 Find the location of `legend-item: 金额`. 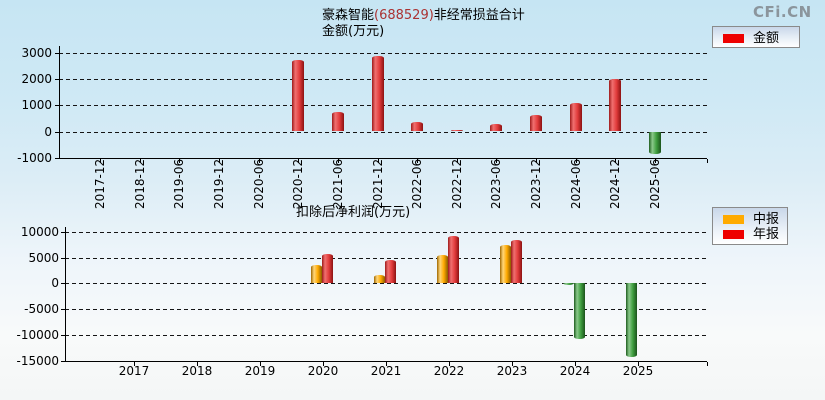

legend-item: 金额 is located at coordinates (761, 38).